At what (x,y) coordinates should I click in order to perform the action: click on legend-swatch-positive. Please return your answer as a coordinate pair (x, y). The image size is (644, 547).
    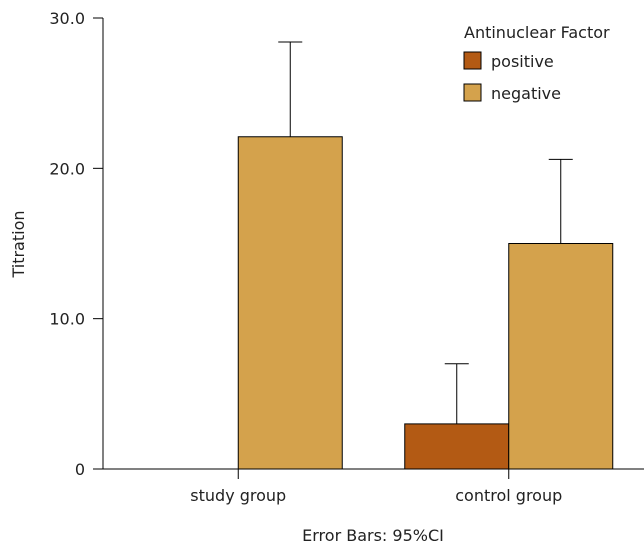
    Looking at the image, I should click on (472, 60).